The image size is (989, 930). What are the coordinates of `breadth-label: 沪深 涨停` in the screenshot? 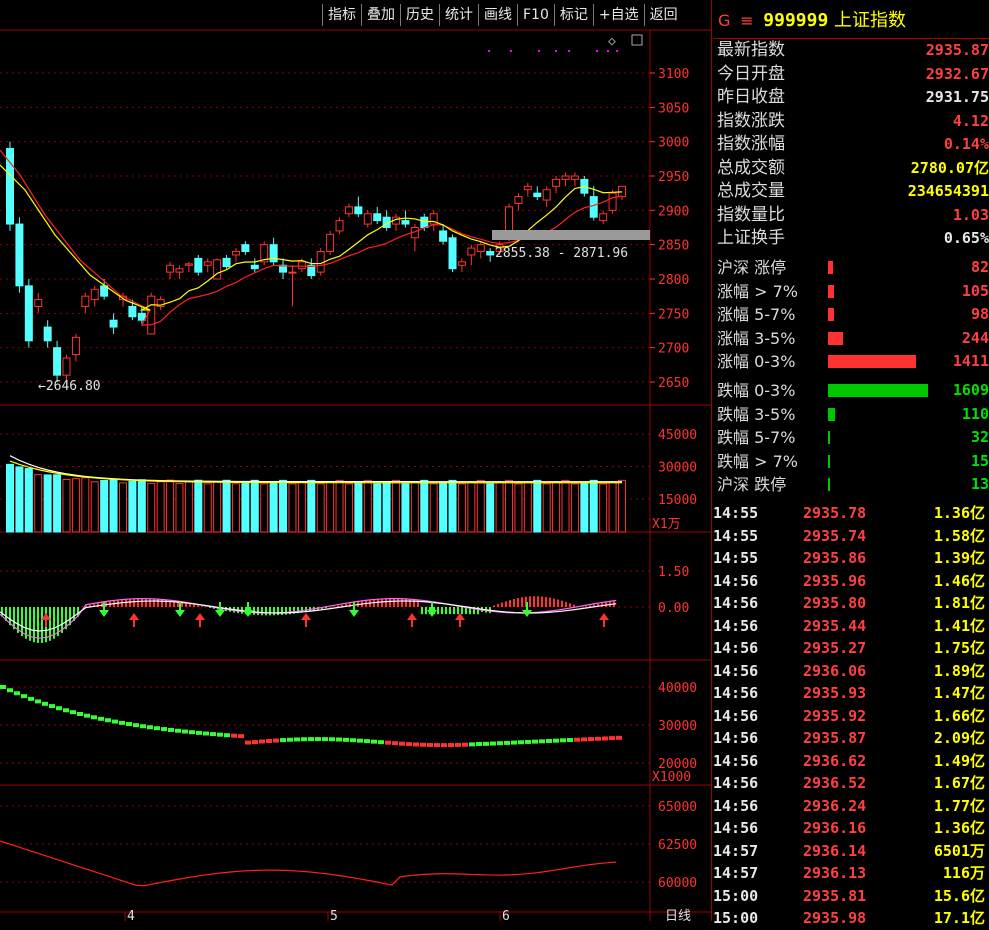 It's located at (752, 267).